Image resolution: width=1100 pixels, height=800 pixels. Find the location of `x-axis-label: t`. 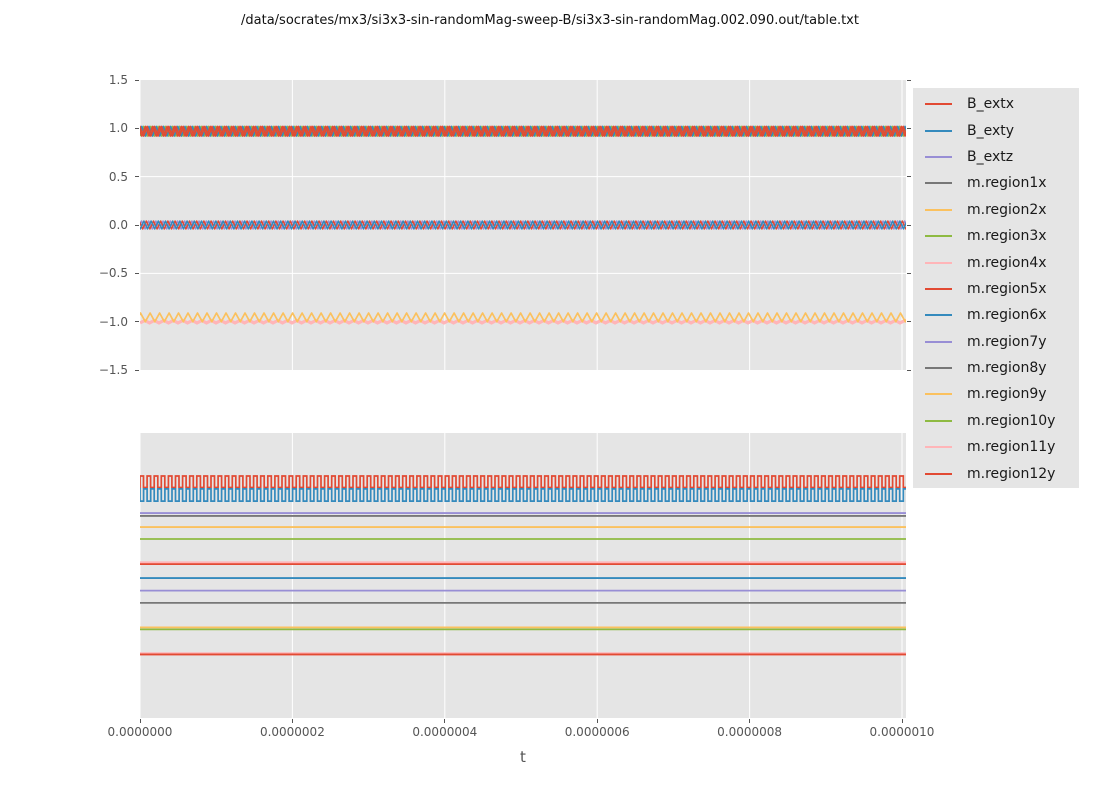

x-axis-label: t is located at coordinates (523, 757).